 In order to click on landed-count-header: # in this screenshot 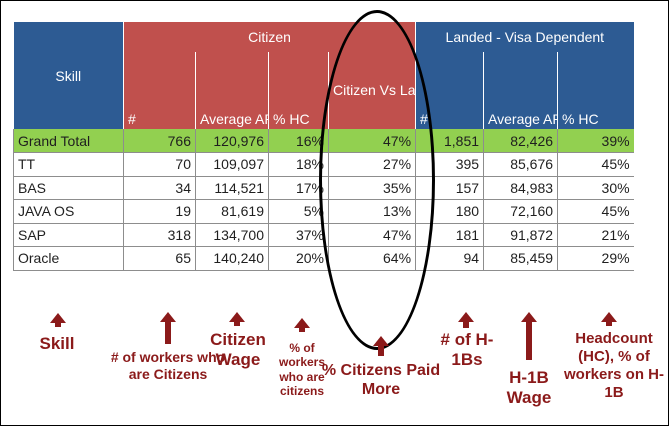, I will do `click(449, 90)`.